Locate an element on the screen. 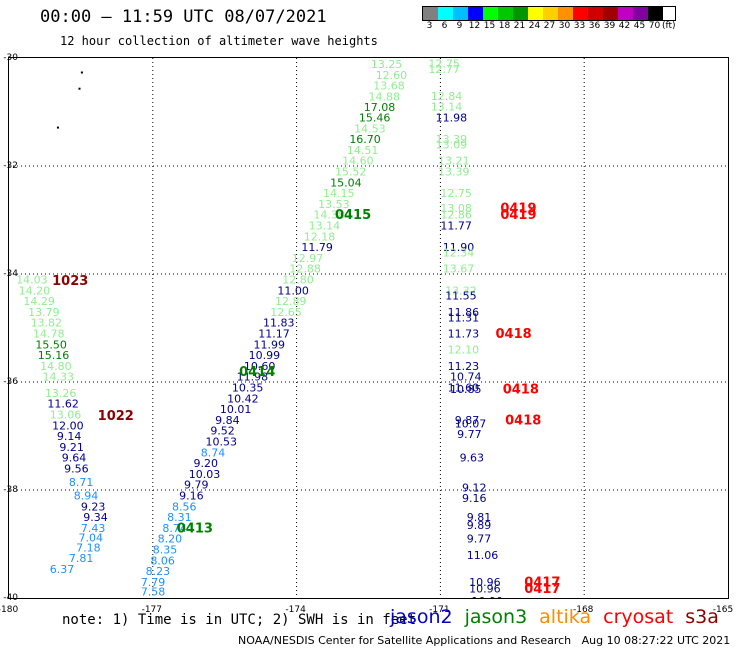  wave-height-label: 15.16 is located at coordinates (54, 355).